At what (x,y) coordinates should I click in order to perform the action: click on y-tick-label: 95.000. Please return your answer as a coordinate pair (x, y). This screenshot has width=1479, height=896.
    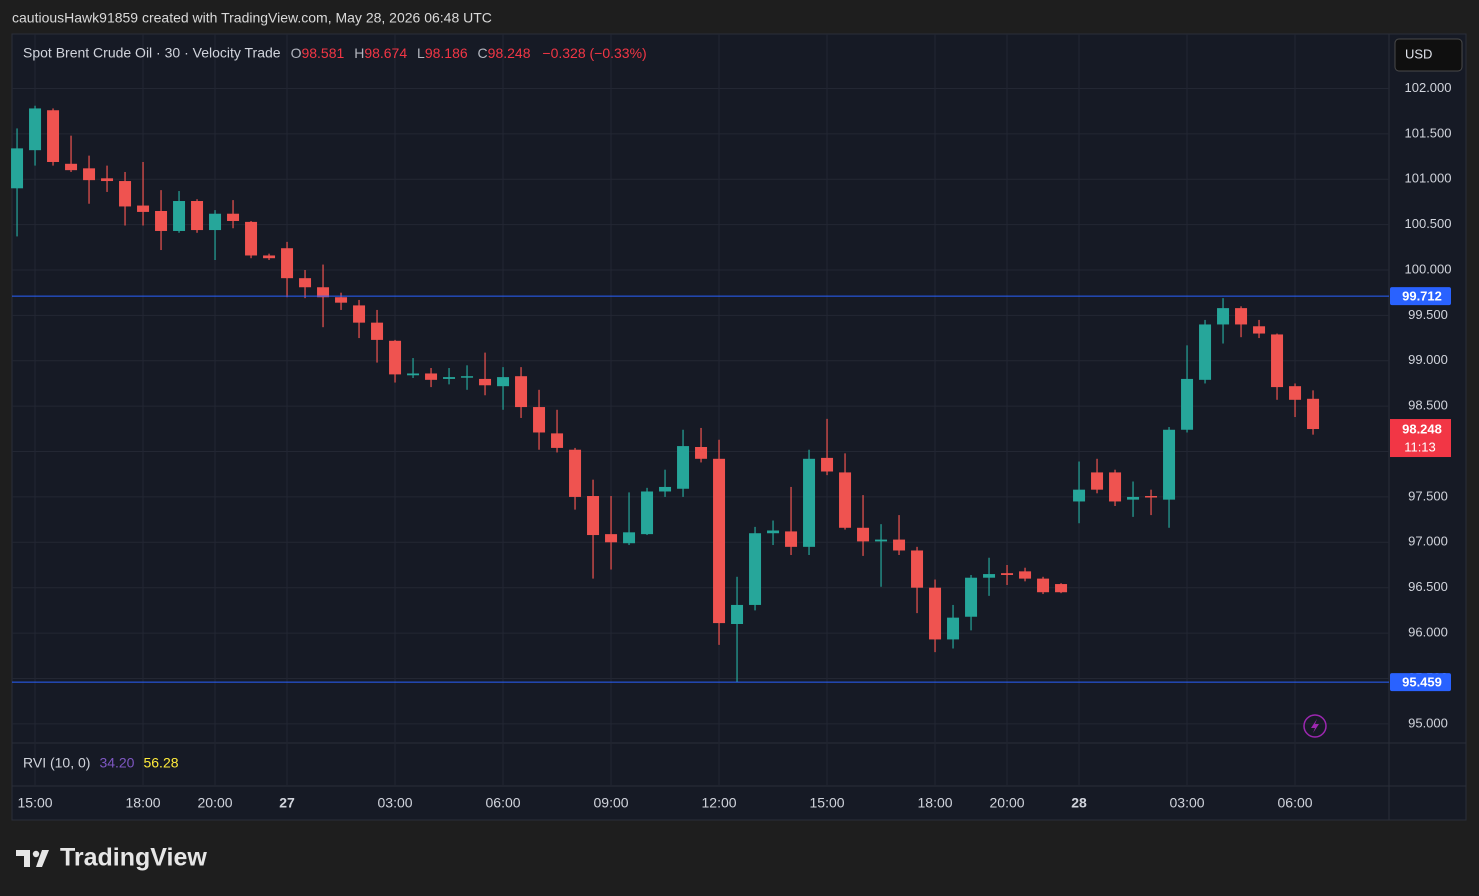
    Looking at the image, I should click on (1428, 722).